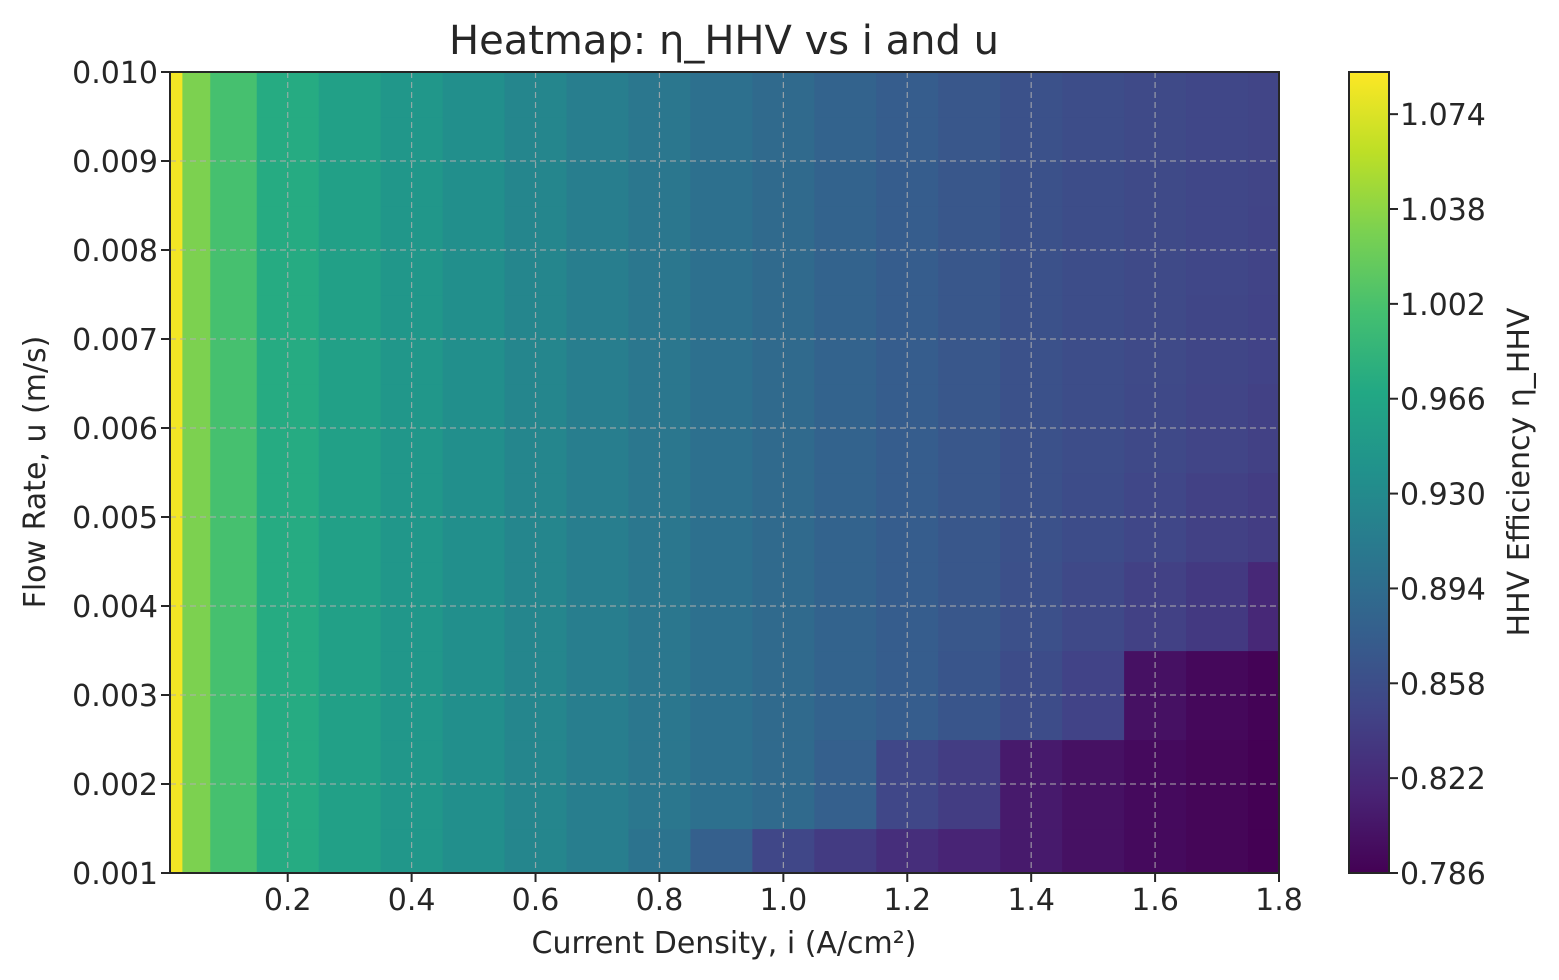 This screenshot has height=980, width=1559. I want to click on colorbar-tick-label: 0.894, so click(1443, 589).